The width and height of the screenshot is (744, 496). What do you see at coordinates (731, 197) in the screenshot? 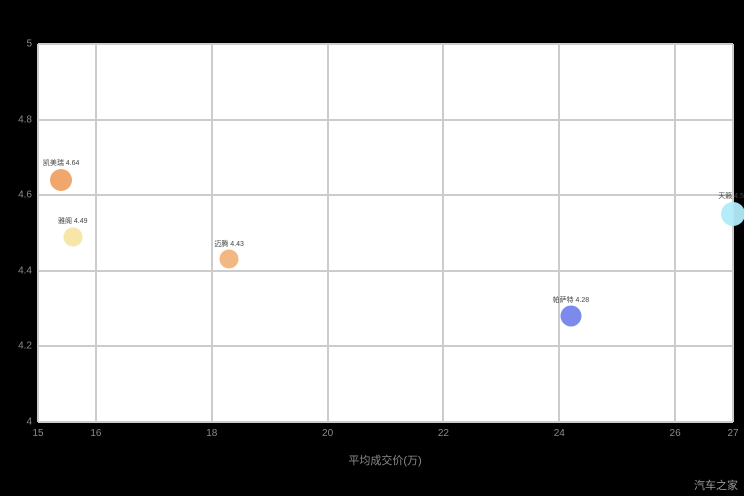
I see `data-point-label: 天籁 4.55` at bounding box center [731, 197].